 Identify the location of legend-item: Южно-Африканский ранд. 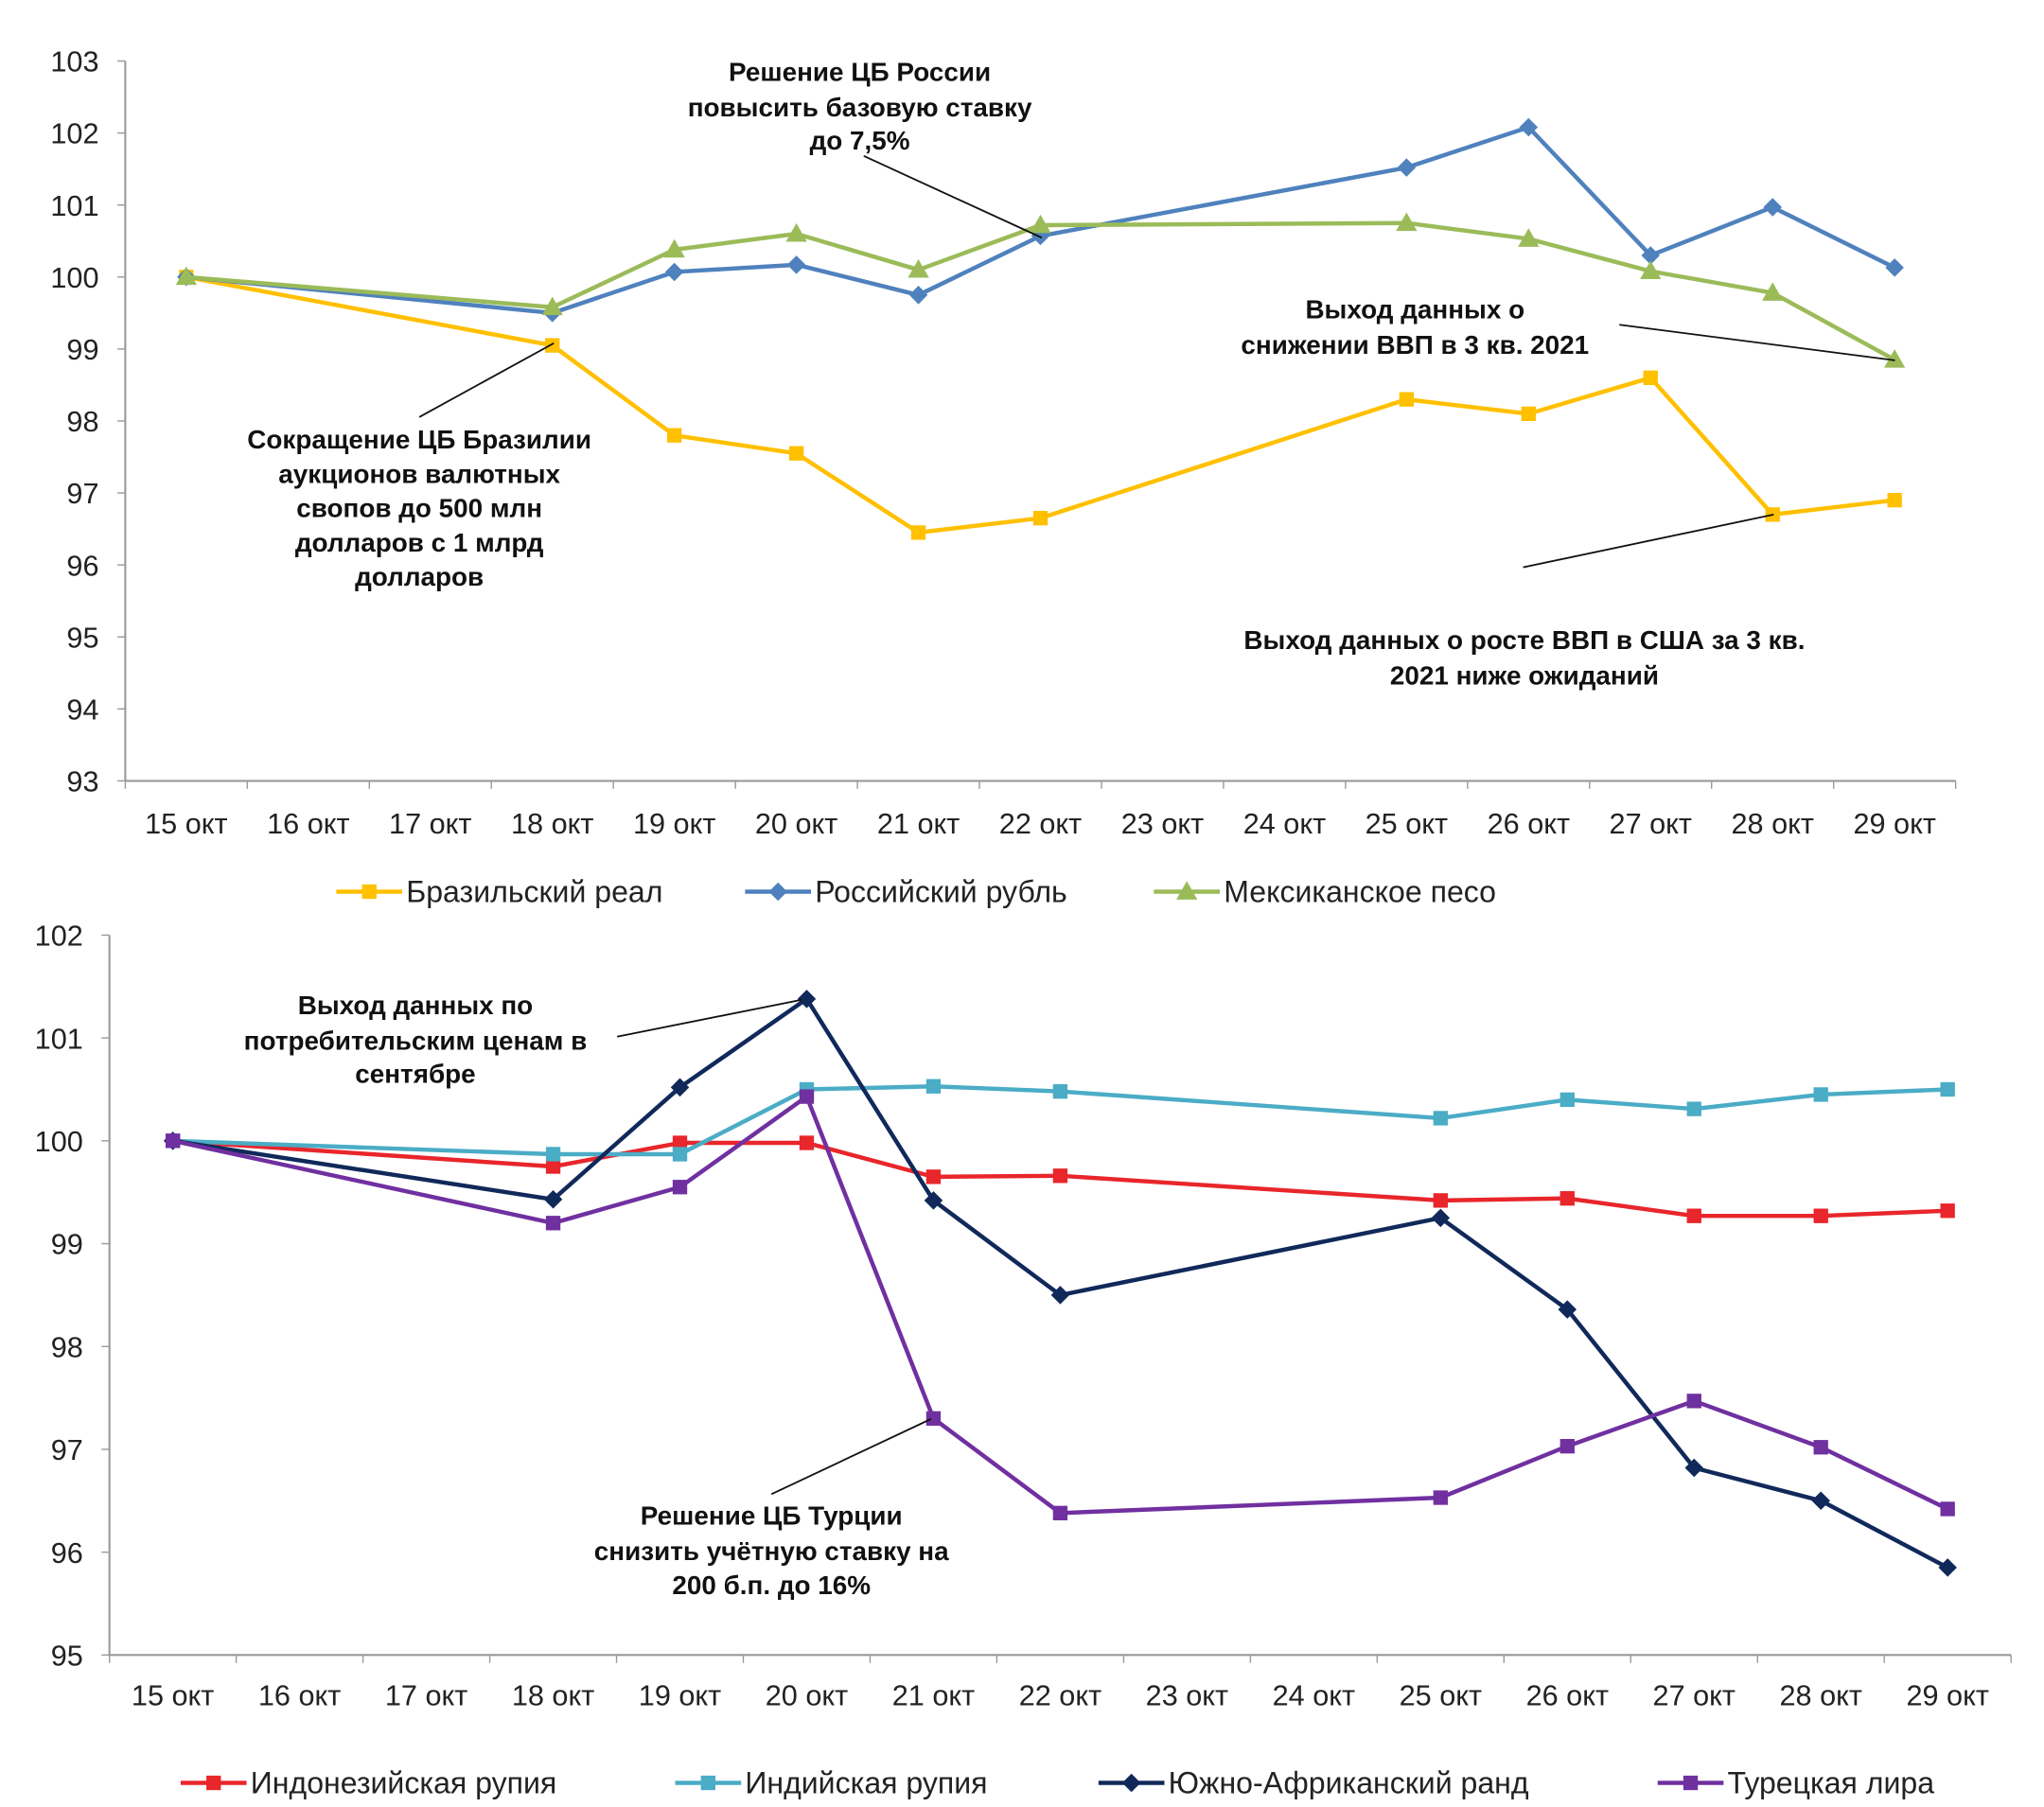
(1313, 1783).